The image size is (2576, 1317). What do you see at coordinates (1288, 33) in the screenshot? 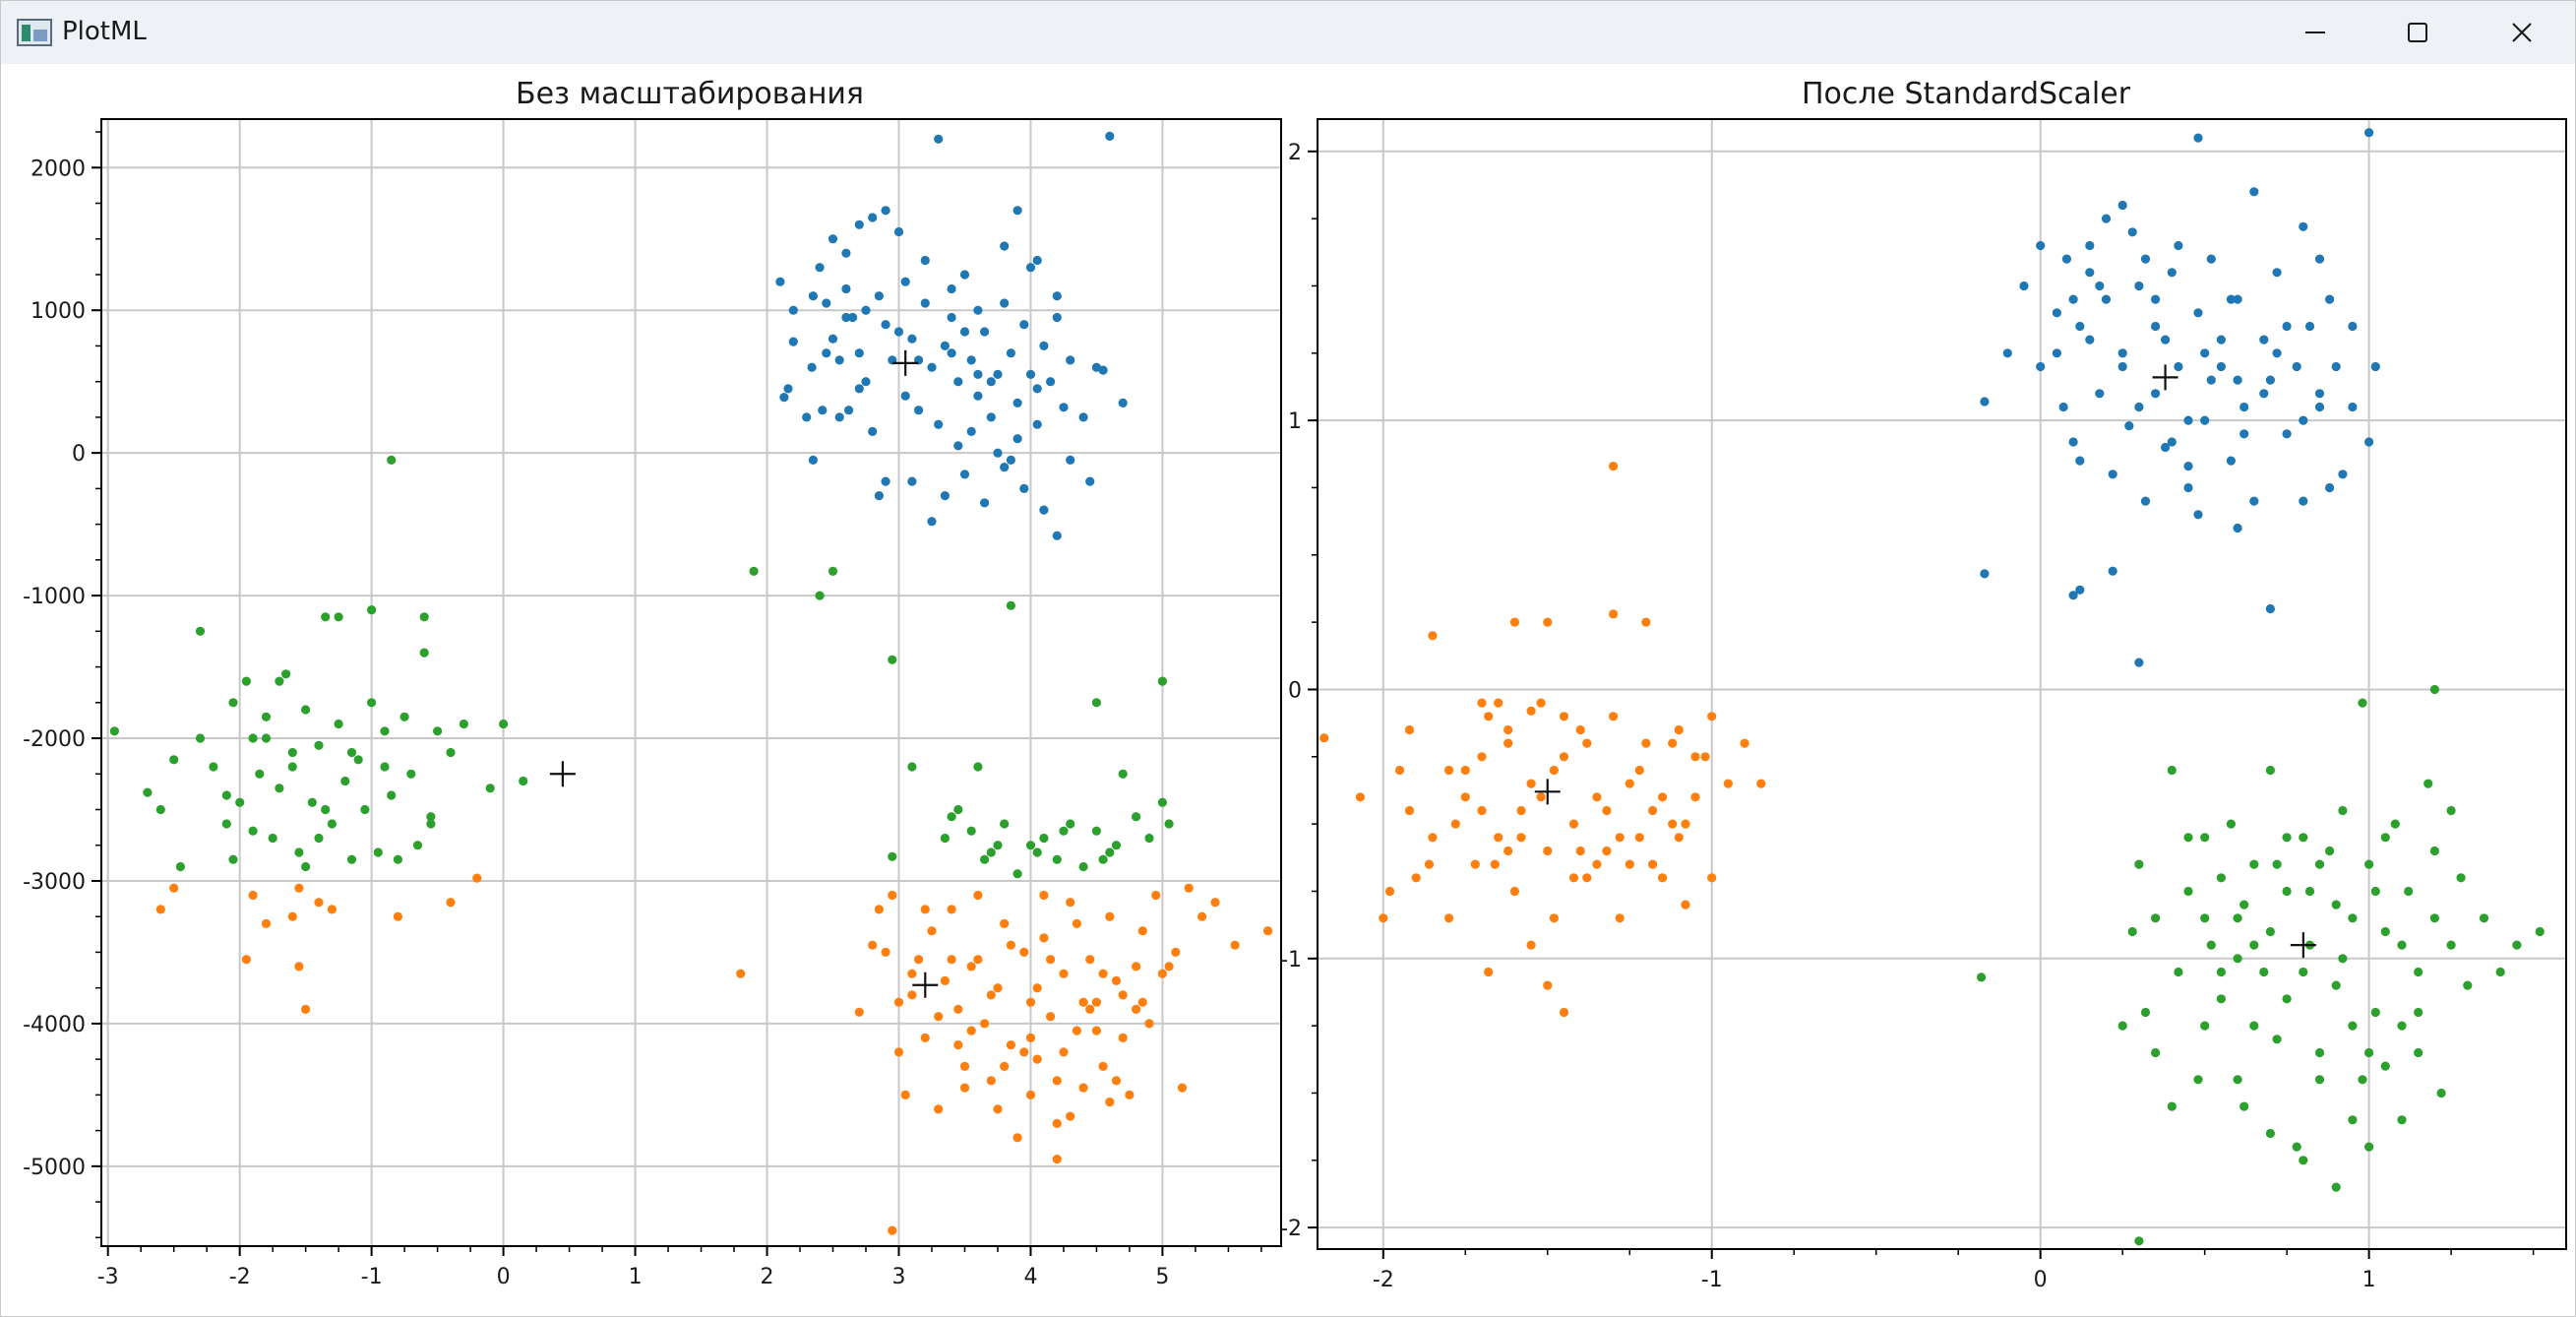
I see `title-bar: PlotML` at bounding box center [1288, 33].